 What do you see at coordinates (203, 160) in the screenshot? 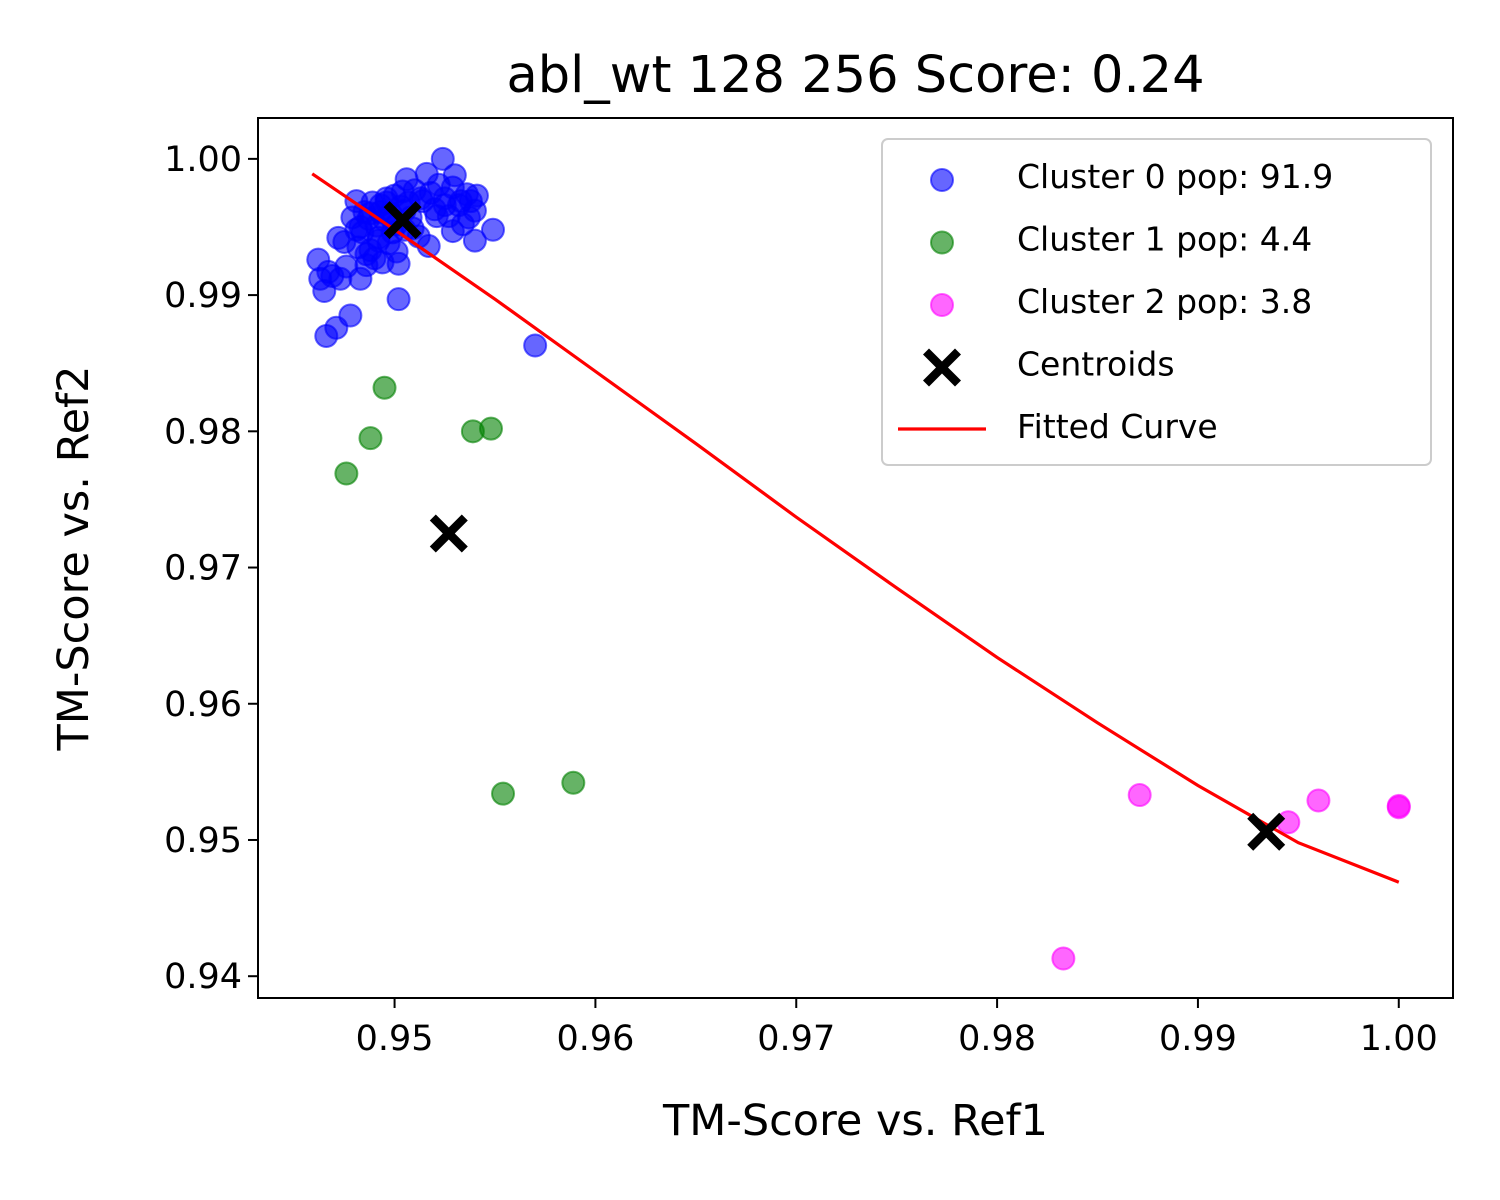
I see `y-tick-label: 1.00` at bounding box center [203, 160].